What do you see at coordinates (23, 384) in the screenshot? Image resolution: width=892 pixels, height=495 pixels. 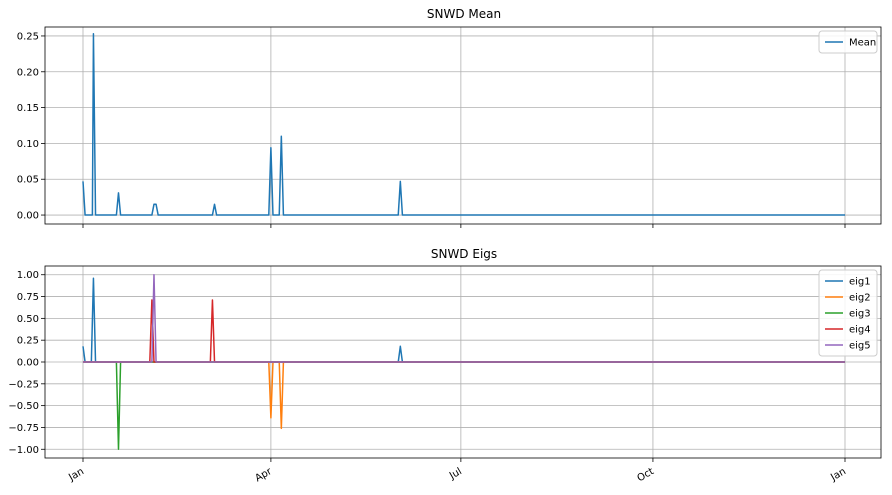 I see `y-tick-label: −0.25` at bounding box center [23, 384].